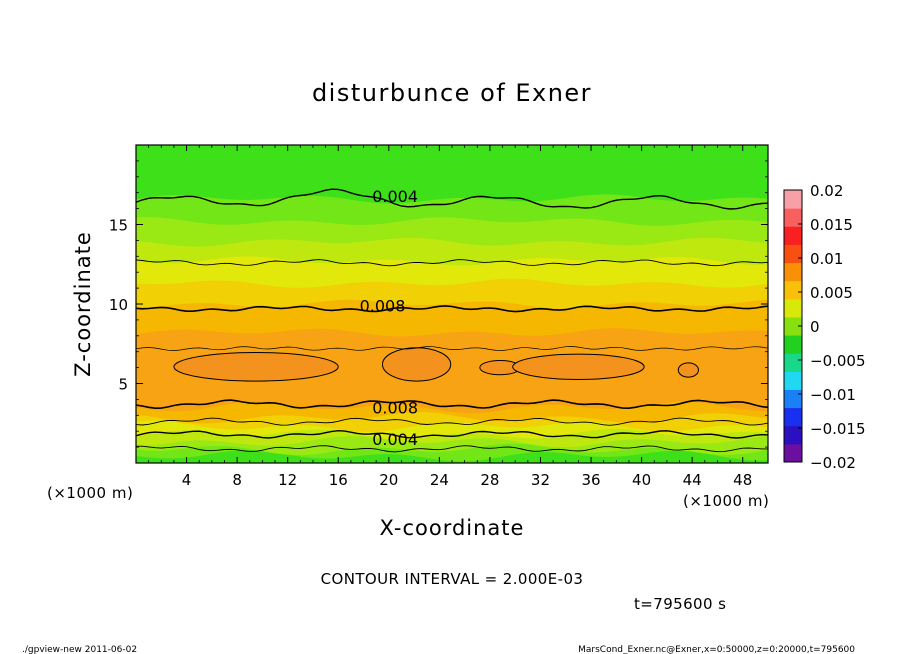 The height and width of the screenshot is (654, 904). I want to click on y-unit-label: (×1000 m), so click(90, 493).